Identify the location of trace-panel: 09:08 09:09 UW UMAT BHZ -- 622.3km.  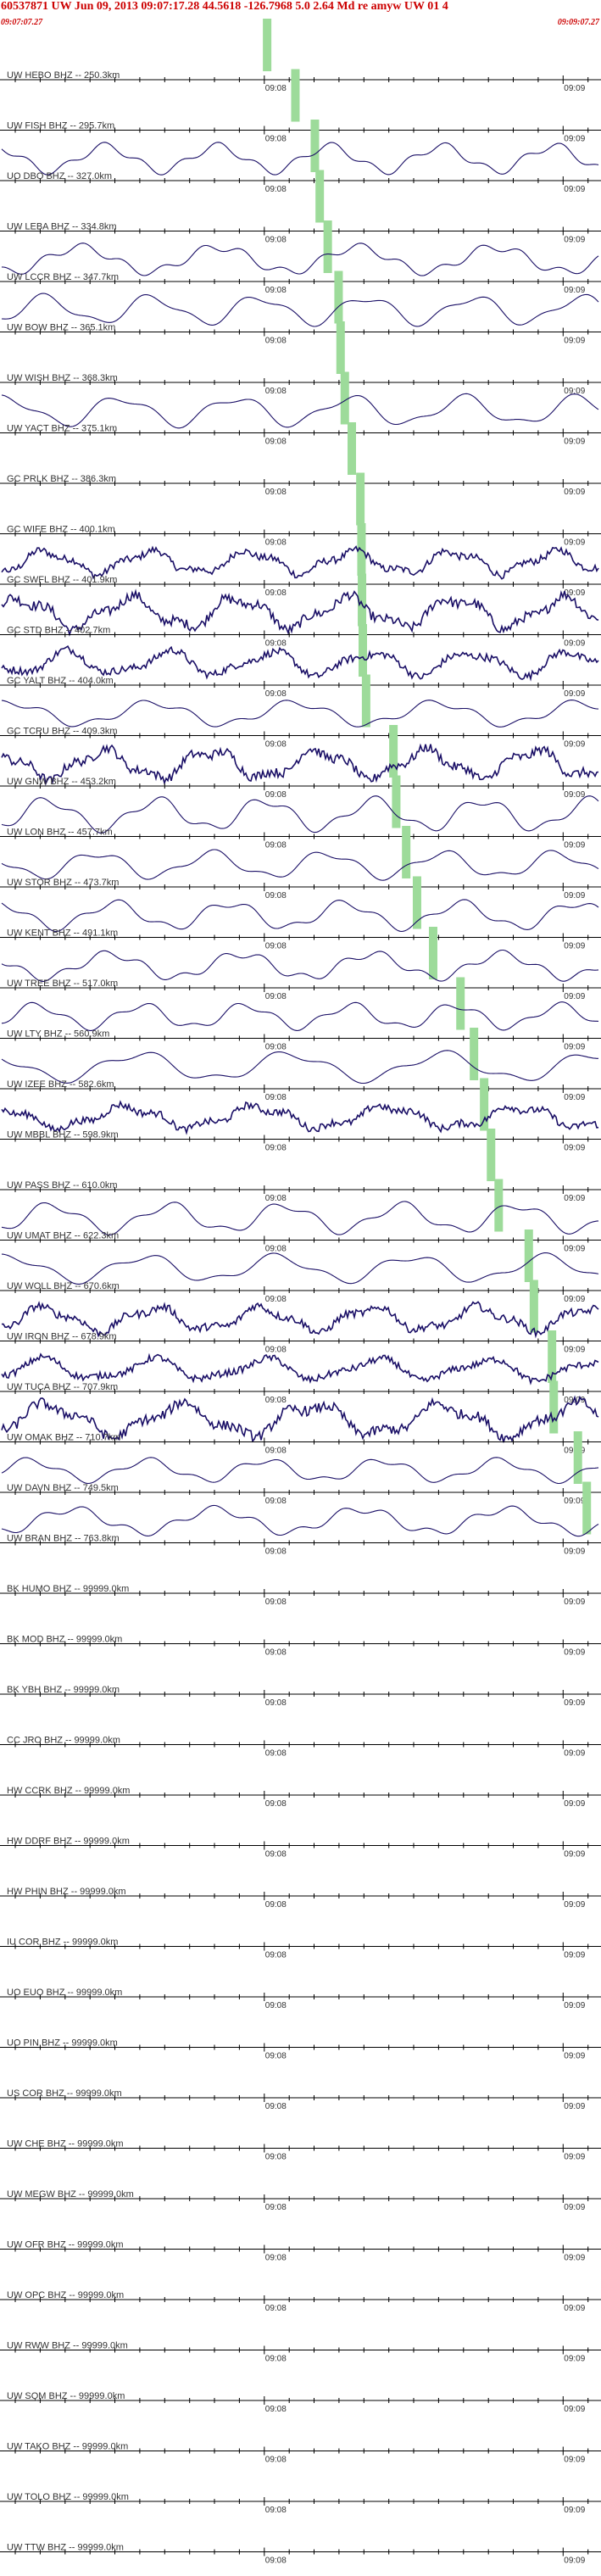
(300, 1216).